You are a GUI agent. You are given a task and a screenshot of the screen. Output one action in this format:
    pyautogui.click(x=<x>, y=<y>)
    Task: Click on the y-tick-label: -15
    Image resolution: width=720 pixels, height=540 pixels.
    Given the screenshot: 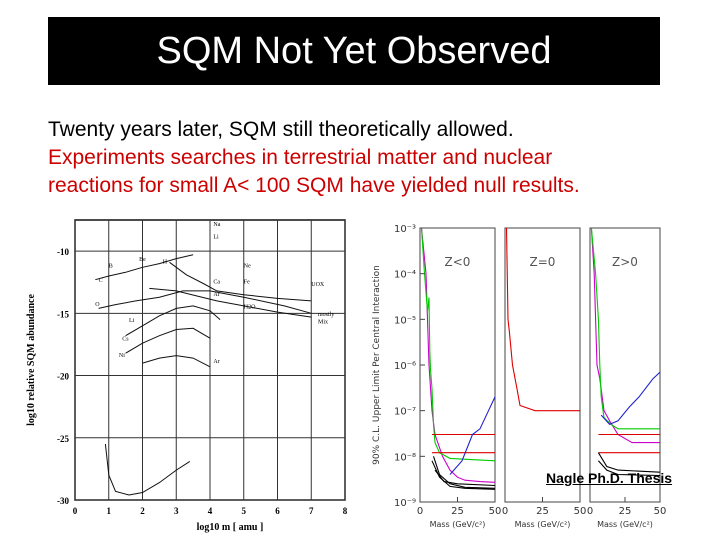 What is the action you would take?
    pyautogui.click(x=63, y=314)
    